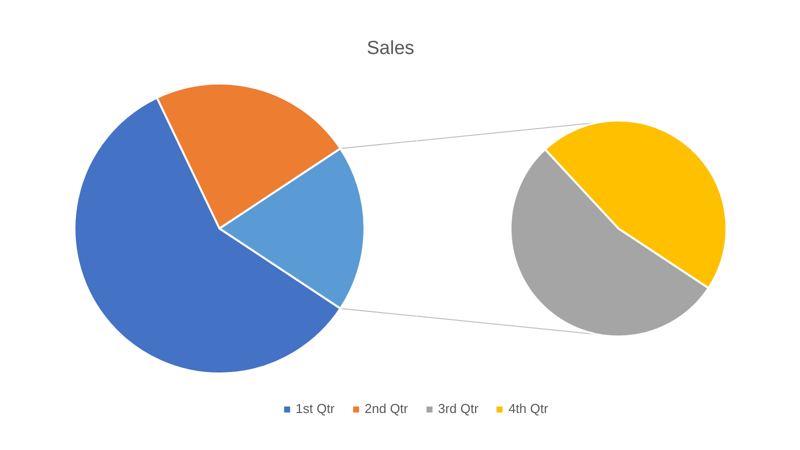 The width and height of the screenshot is (800, 450). I want to click on chart-title: Sales, so click(390, 48).